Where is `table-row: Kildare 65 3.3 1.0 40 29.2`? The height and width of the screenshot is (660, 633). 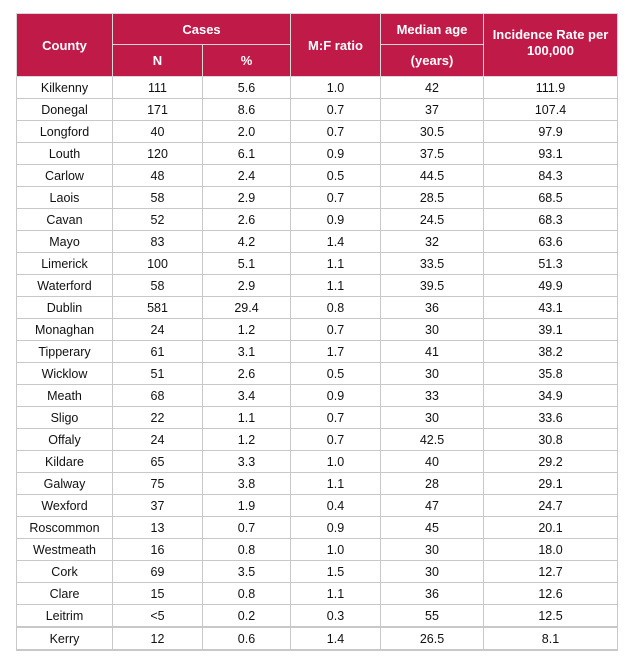
table-row: Kildare 65 3.3 1.0 40 29.2 is located at coordinates (317, 461).